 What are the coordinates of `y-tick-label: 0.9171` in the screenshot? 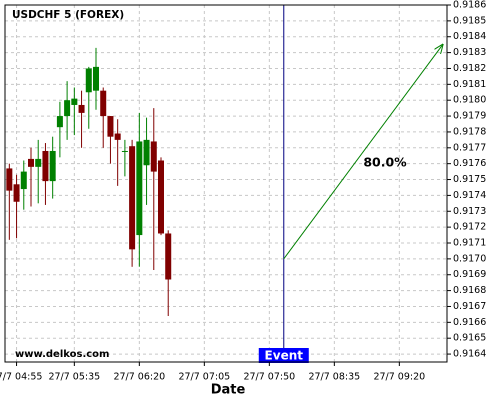 It's located at (469, 243).